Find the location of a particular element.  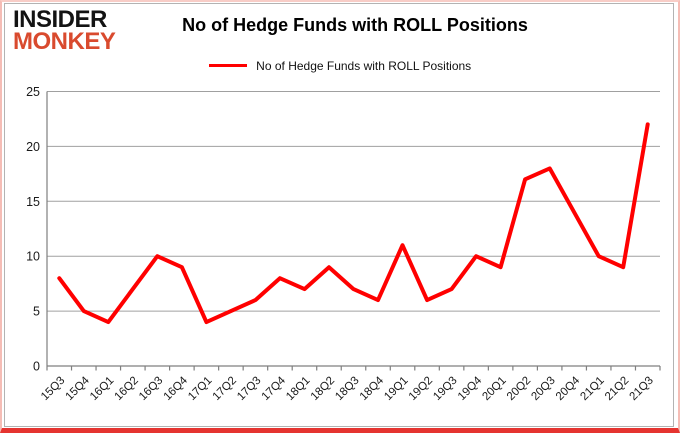

x-axis-label-19Q4: 19Q4 is located at coordinates (470, 388).